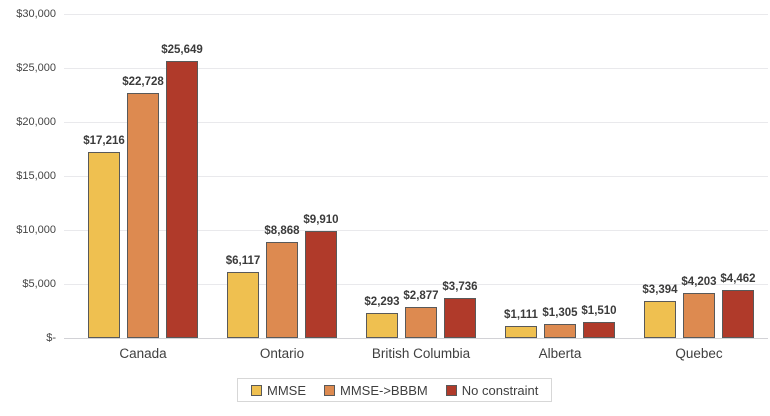 This screenshot has height=416, width=770. Describe the element at coordinates (384, 390) in the screenshot. I see `legend-label: MMSE->BBBM` at that location.